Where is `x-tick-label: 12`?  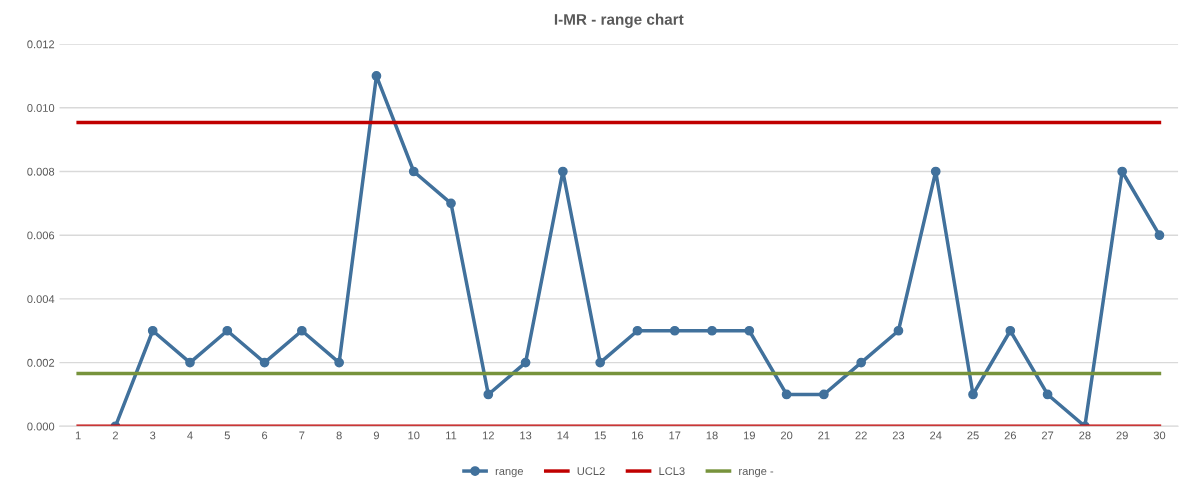
x-tick-label: 12 is located at coordinates (488, 435).